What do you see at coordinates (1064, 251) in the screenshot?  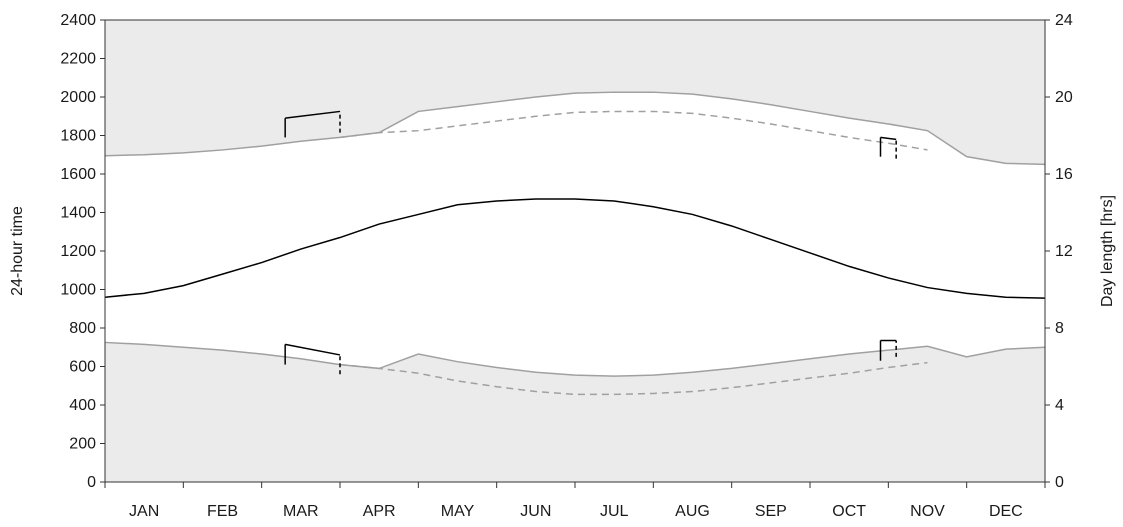 I see `y-right-tick-label: 12` at bounding box center [1064, 251].